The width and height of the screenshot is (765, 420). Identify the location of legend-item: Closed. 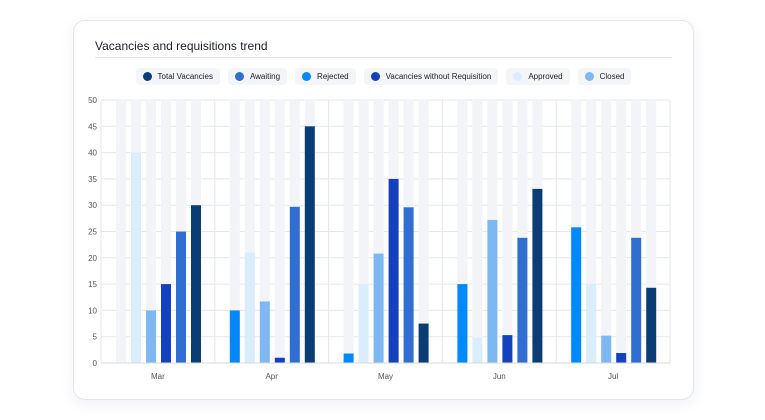
(604, 76).